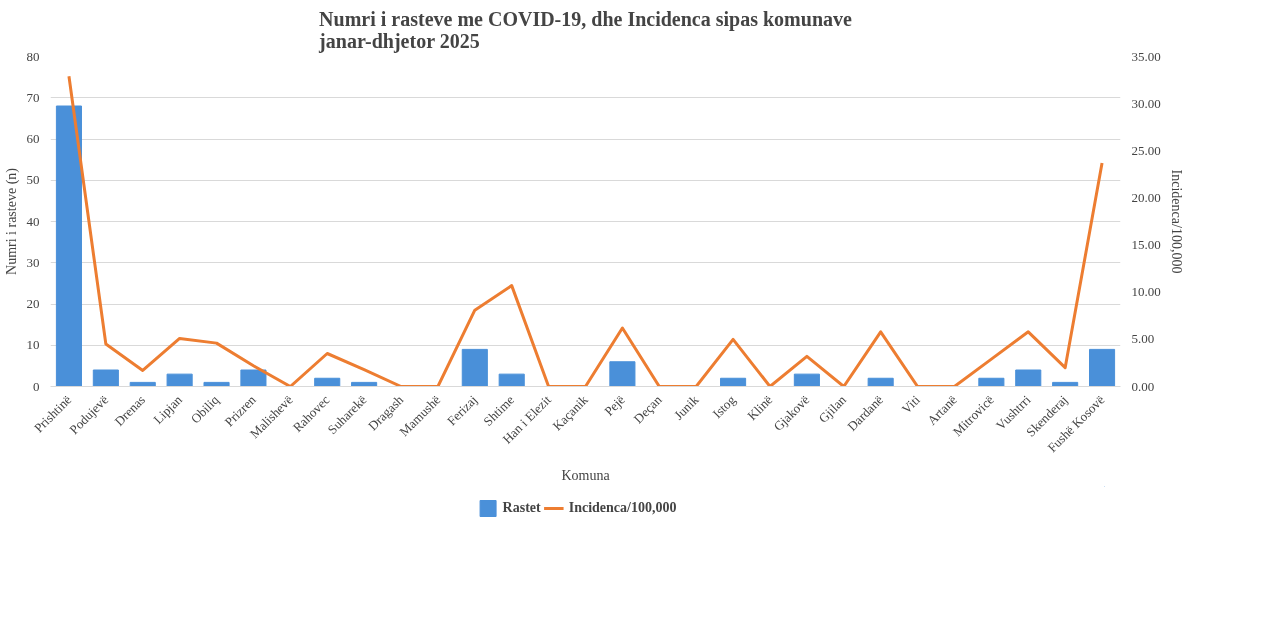 Image resolution: width=1268 pixels, height=644 pixels. I want to click on y2-tick-label: 20.00, so click(1146, 197).